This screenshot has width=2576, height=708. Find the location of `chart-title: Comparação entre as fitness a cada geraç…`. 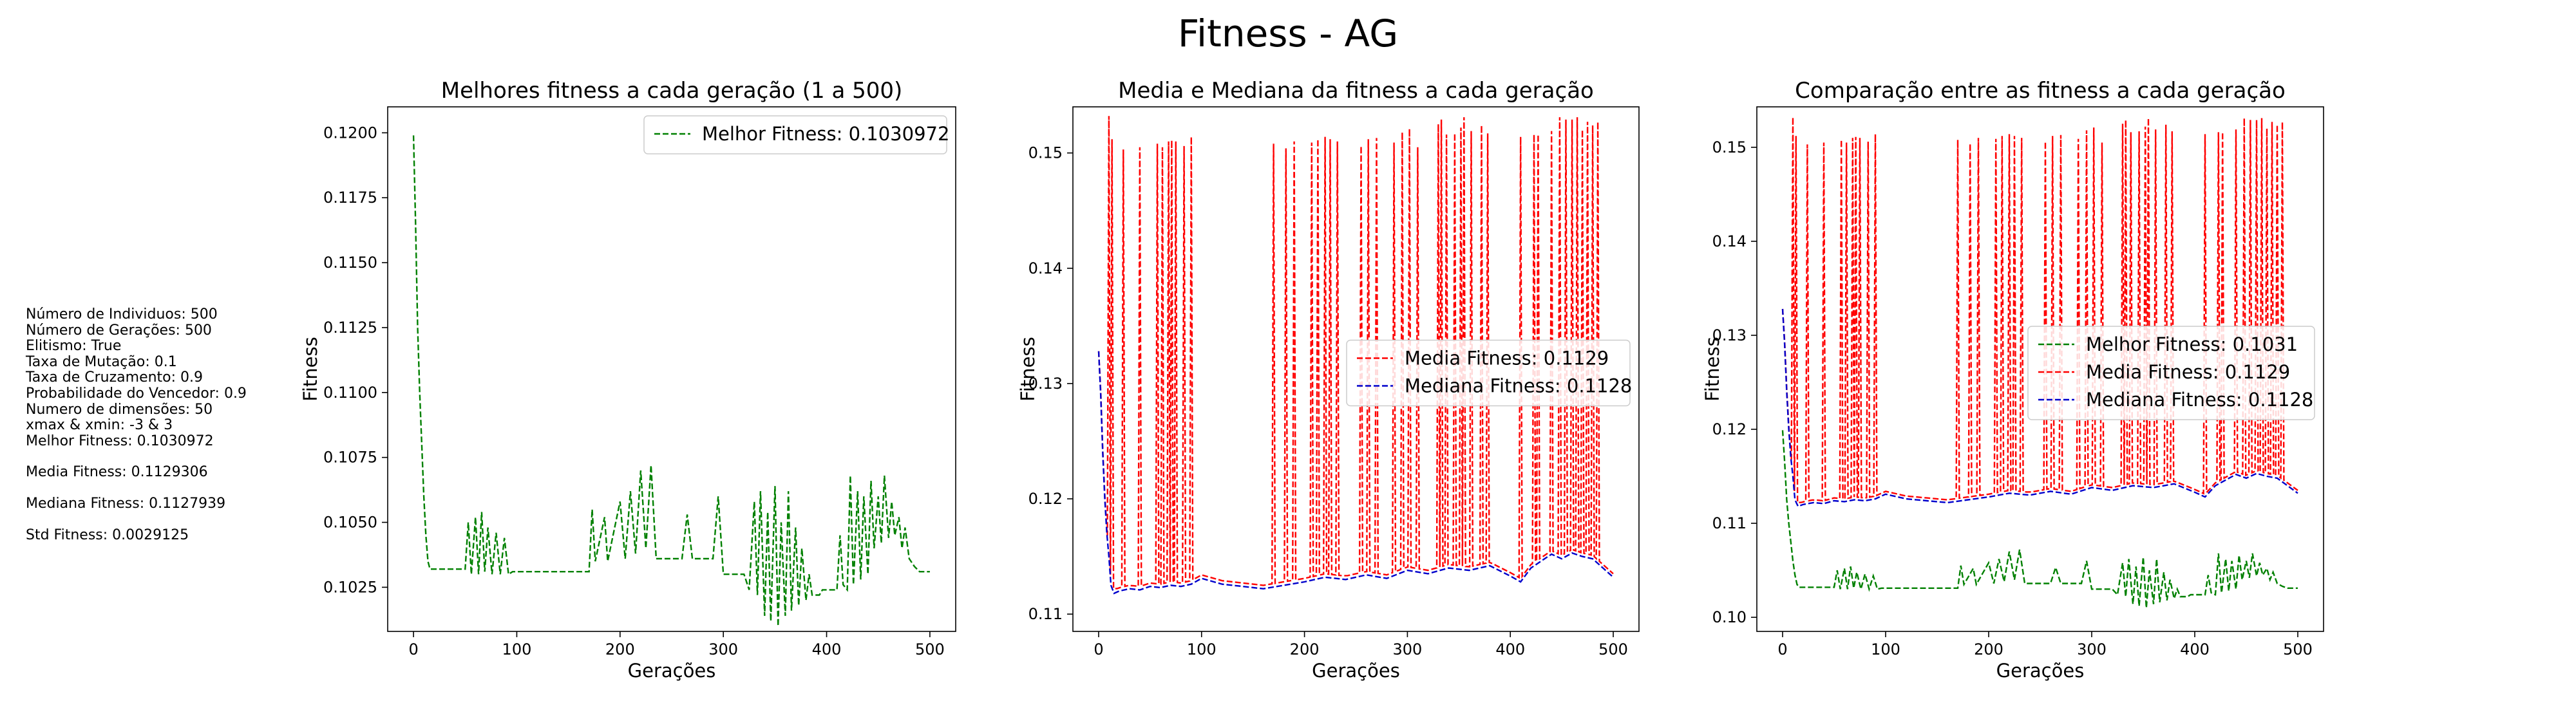

chart-title: Comparação entre as fitness a cada geraç… is located at coordinates (2041, 91).